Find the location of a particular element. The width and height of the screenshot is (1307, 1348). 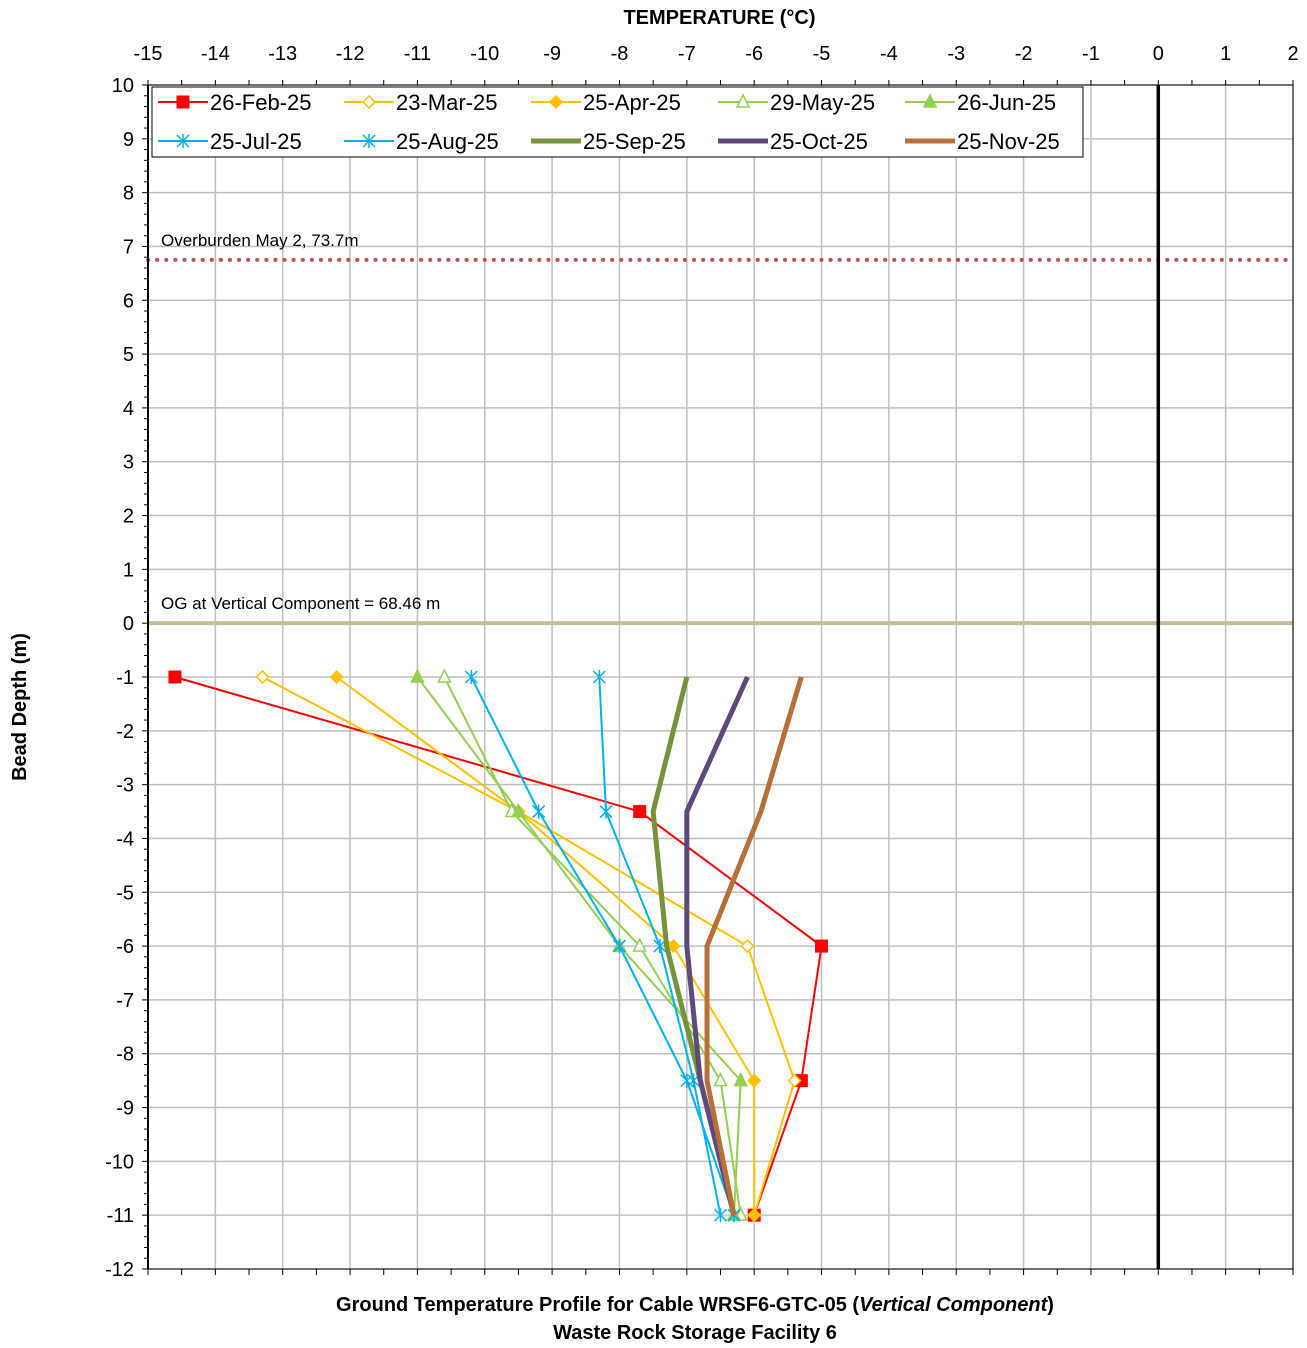

y-tick-label: -10 is located at coordinates (119, 1162).